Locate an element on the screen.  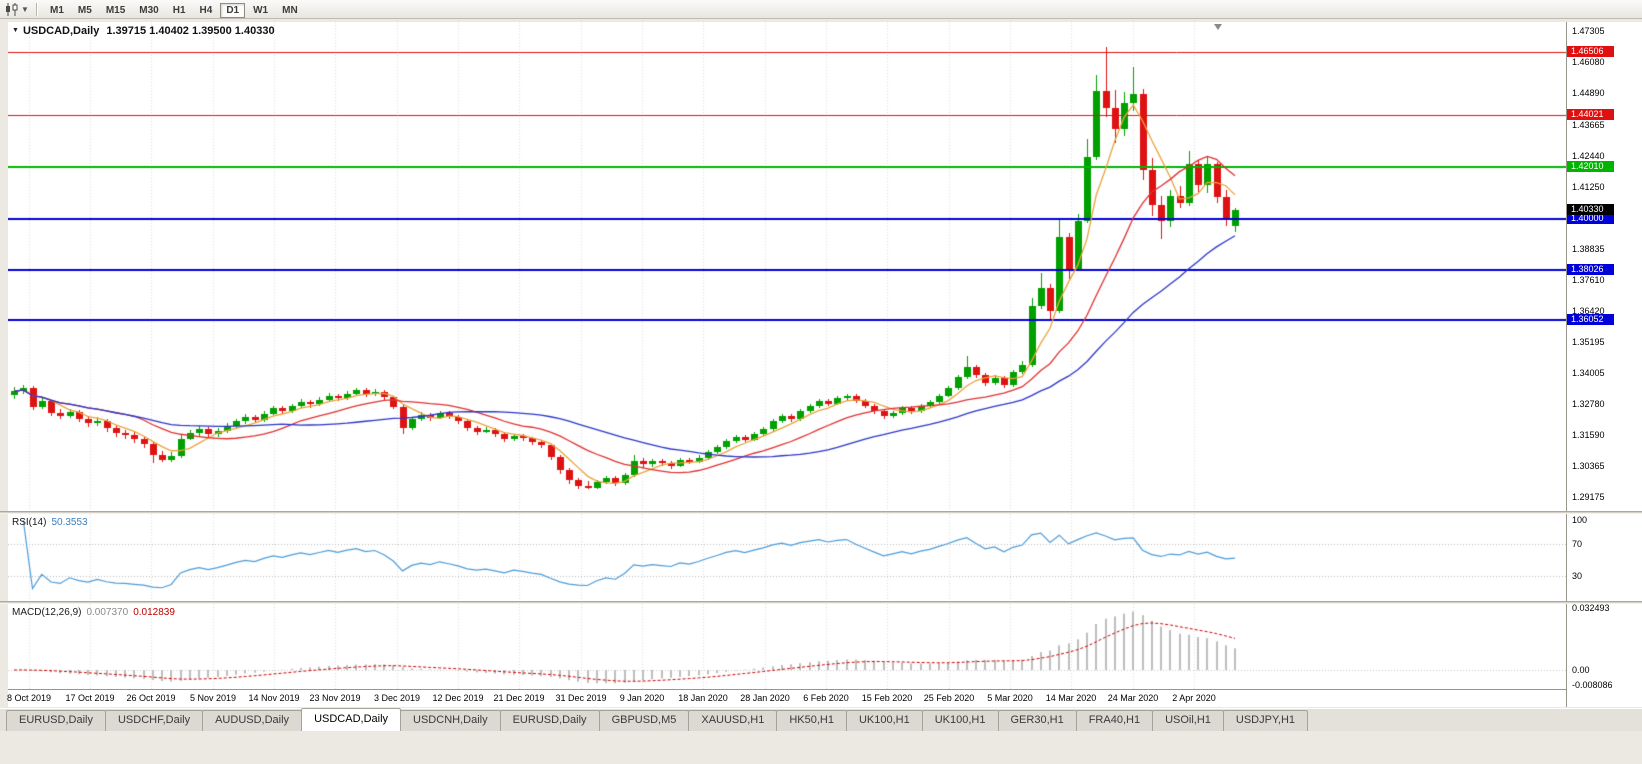
timeframe-button-MN: MN is located at coordinates (290, 10).